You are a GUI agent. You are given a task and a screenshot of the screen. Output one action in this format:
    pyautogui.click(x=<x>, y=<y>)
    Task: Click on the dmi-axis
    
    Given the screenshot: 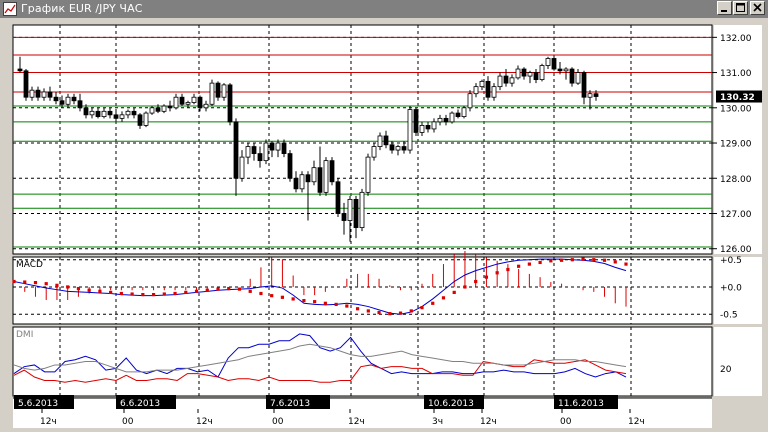 What is the action you would take?
    pyautogui.click(x=738, y=361)
    